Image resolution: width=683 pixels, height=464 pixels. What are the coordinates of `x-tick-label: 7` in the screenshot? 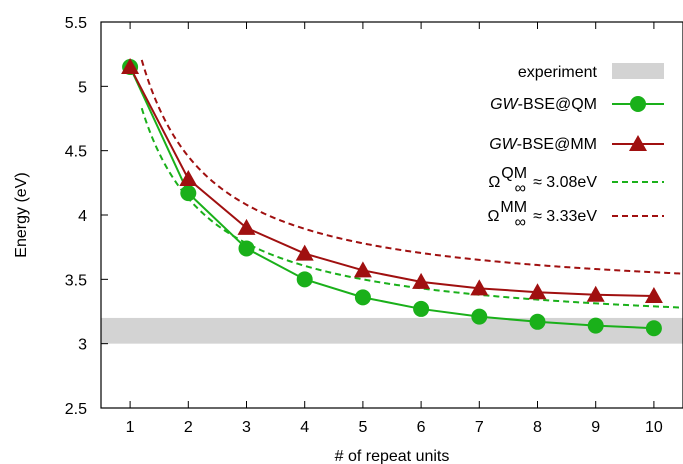 It's located at (479, 427).